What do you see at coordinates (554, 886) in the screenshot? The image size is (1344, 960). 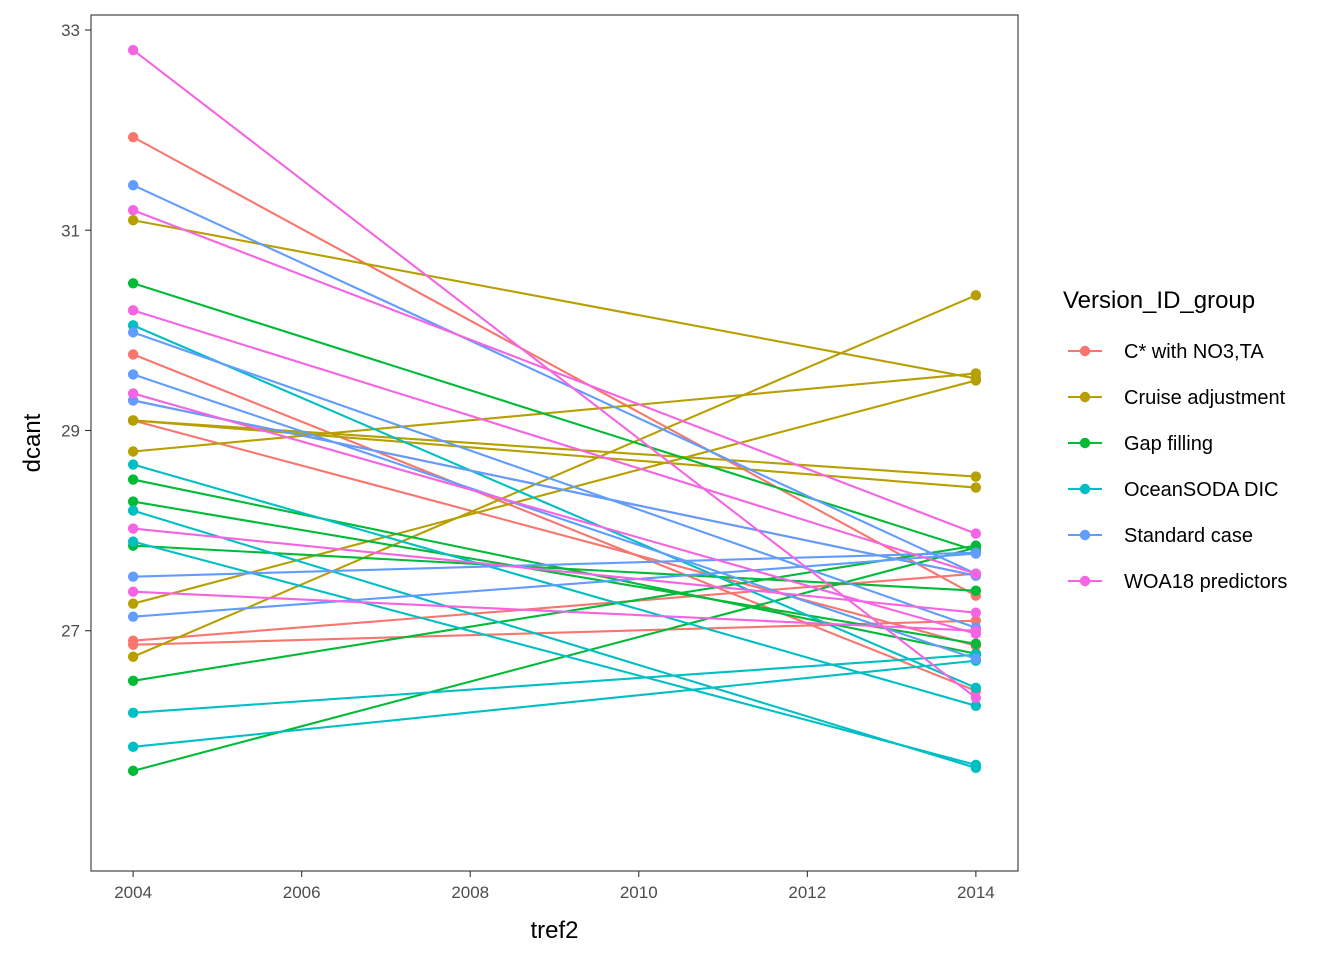 I see `x-axis: 2004 2006 2008 2010 2012 2014` at bounding box center [554, 886].